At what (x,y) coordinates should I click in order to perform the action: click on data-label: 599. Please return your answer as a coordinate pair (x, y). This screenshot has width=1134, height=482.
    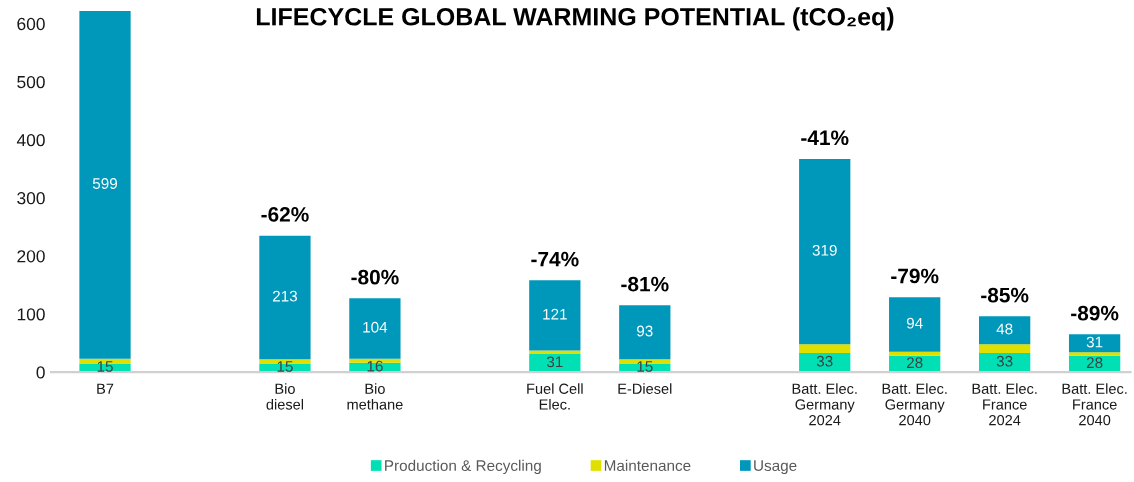
    Looking at the image, I should click on (105, 183).